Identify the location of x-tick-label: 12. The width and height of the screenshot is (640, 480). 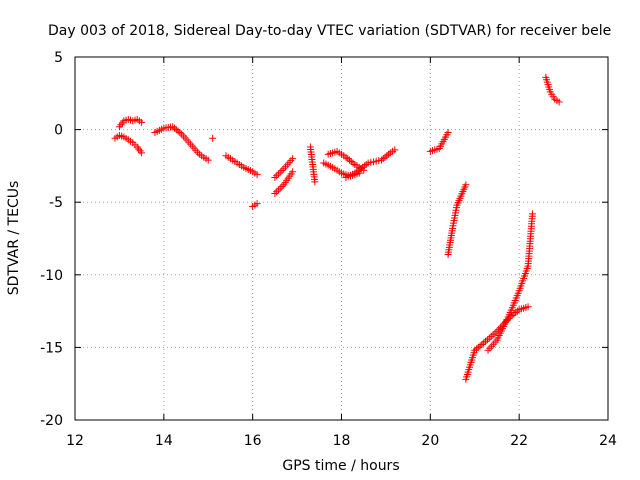
(75, 441).